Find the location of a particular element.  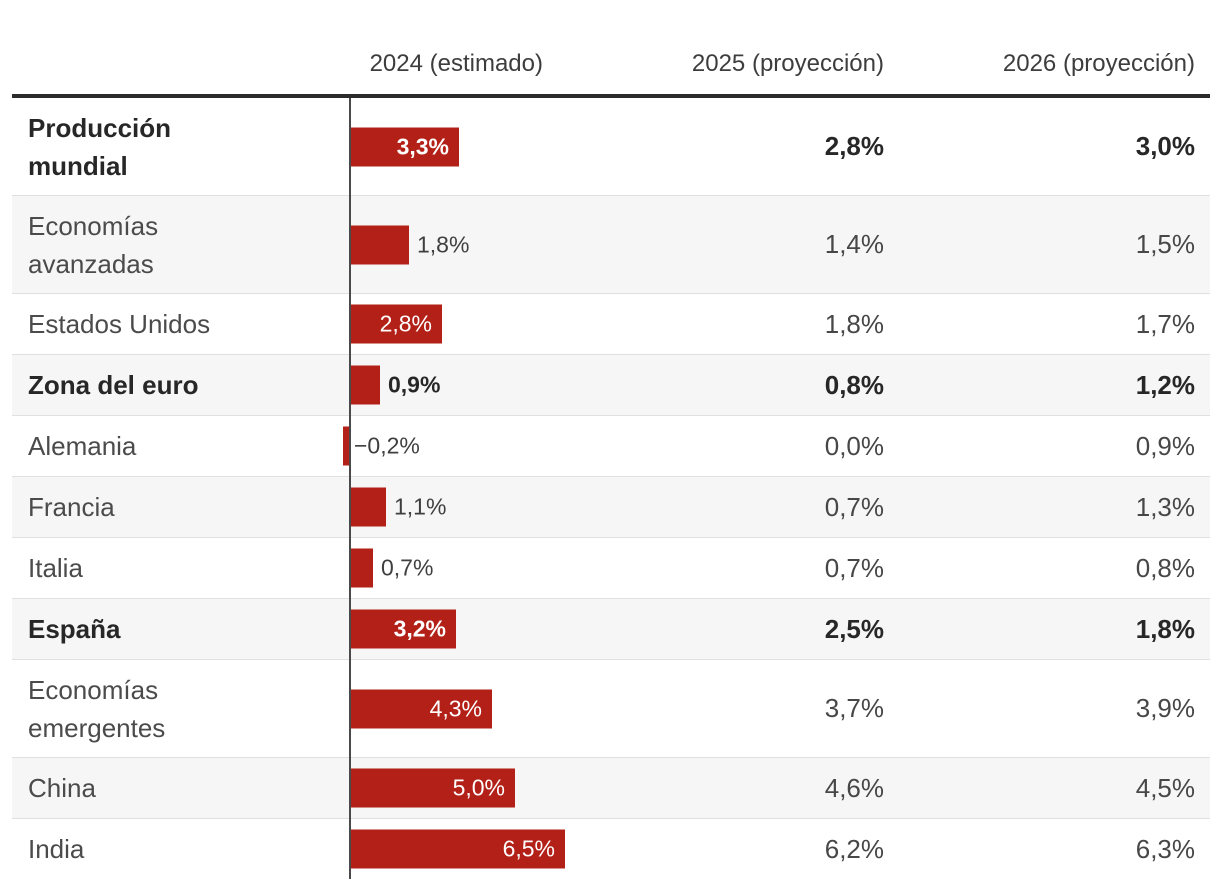

column-header-2024: 2024 (estimado) is located at coordinates (456, 63).